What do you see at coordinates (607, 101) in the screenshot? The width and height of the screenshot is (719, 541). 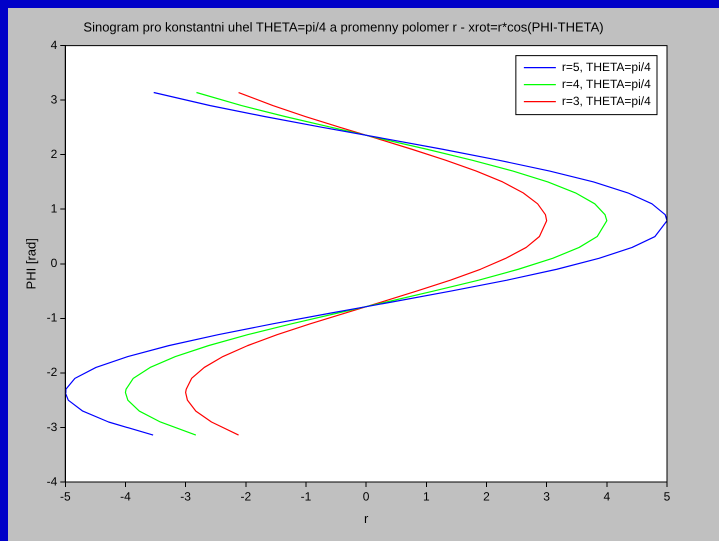 I see `legend-label: r=3, THETA=pi/4` at bounding box center [607, 101].